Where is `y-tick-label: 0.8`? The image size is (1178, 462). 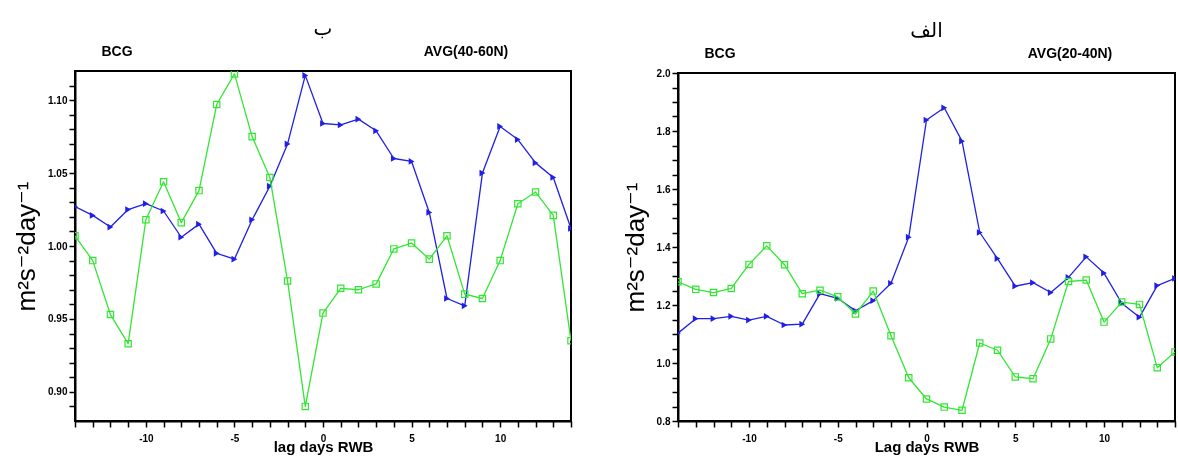 y-tick-label: 0.8 is located at coordinates (663, 421).